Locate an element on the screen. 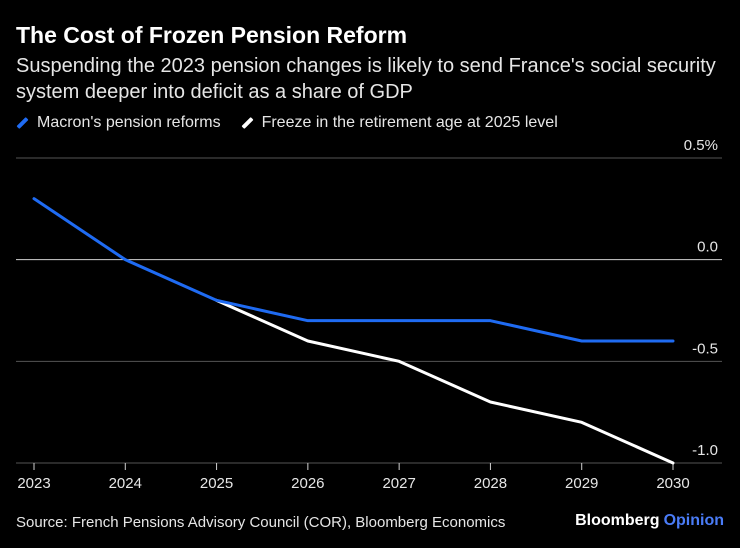 The image size is (740, 548). brand-opinion: Opinion is located at coordinates (693, 520).